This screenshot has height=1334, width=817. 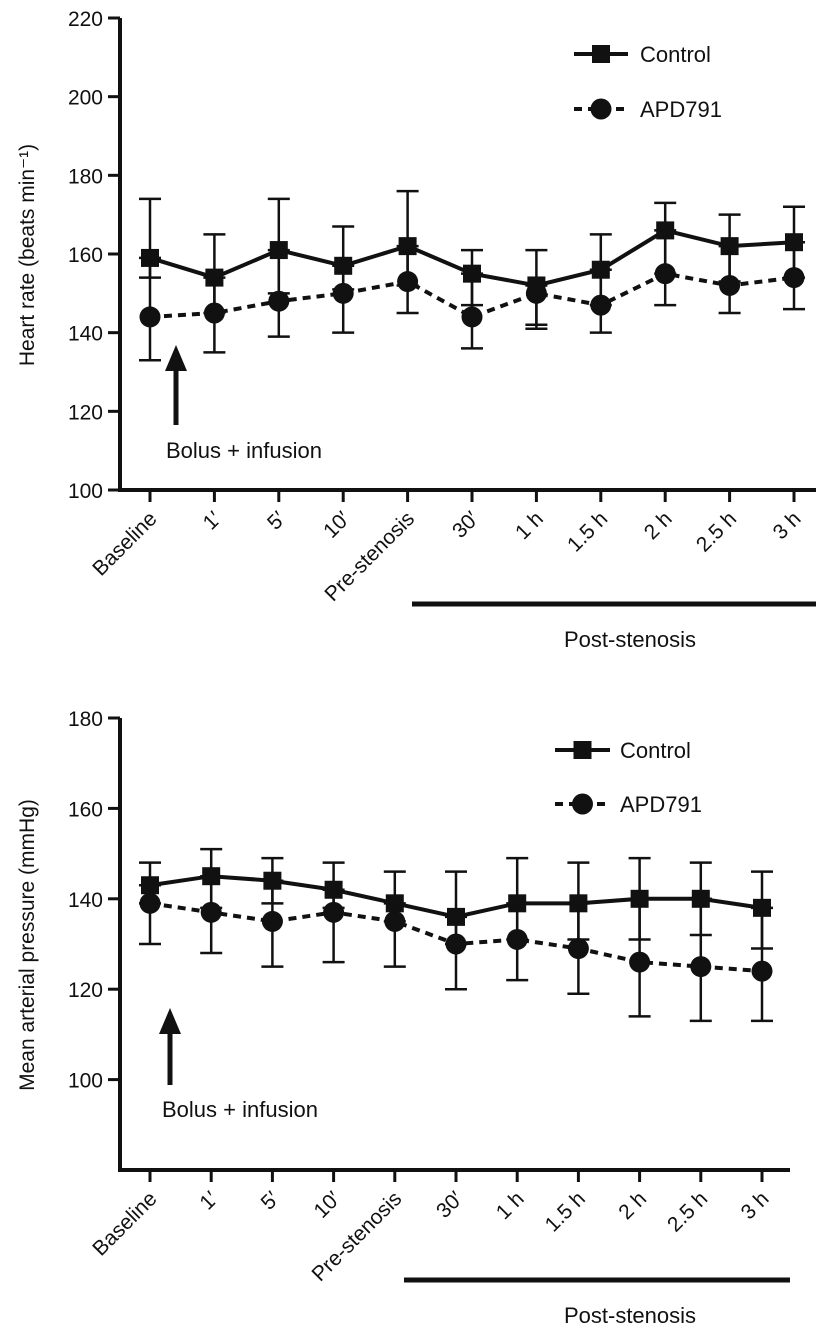 What do you see at coordinates (27, 945) in the screenshot?
I see `y-axis-label: Mean arterial pressure (mmHg)` at bounding box center [27, 945].